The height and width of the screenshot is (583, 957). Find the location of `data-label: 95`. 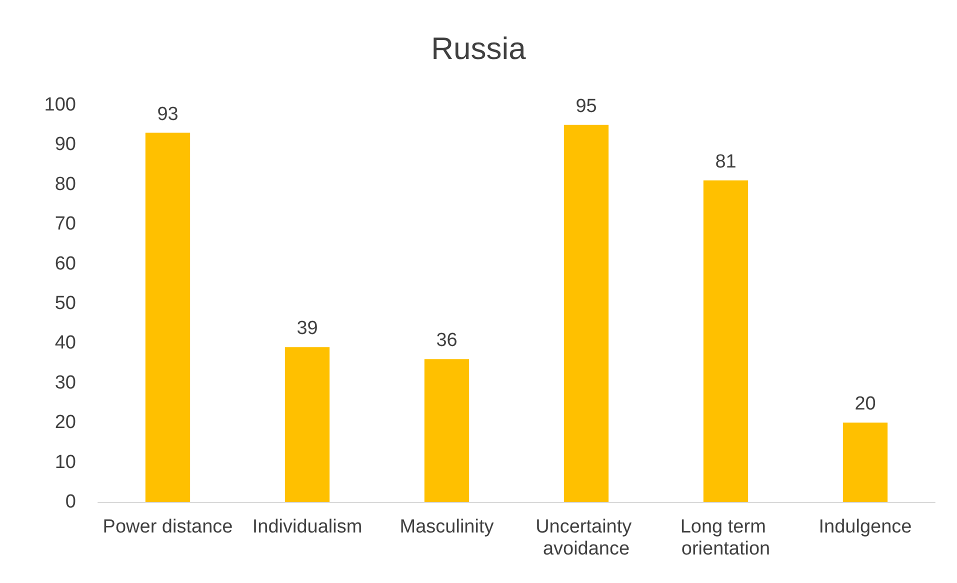

data-label: 95 is located at coordinates (586, 106).